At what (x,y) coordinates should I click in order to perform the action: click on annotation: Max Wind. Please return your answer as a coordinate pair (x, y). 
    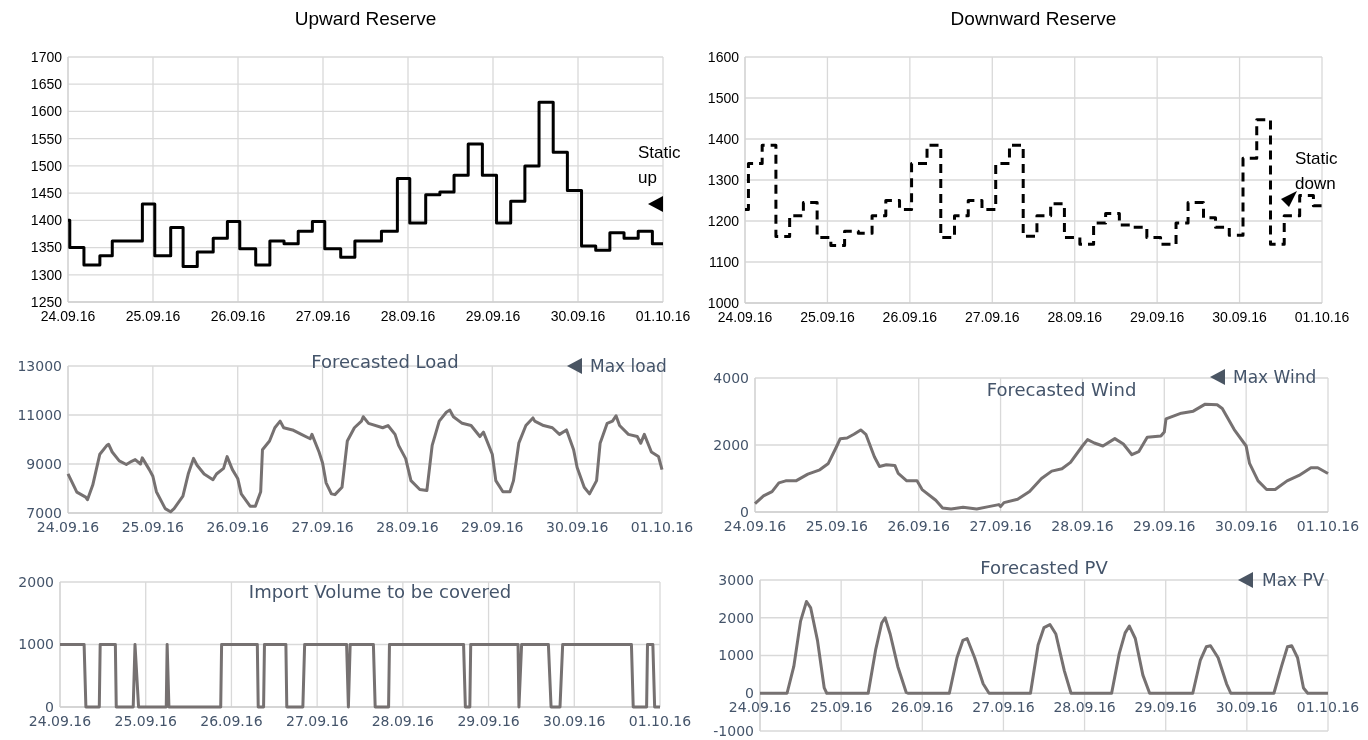
    Looking at the image, I should click on (1275, 376).